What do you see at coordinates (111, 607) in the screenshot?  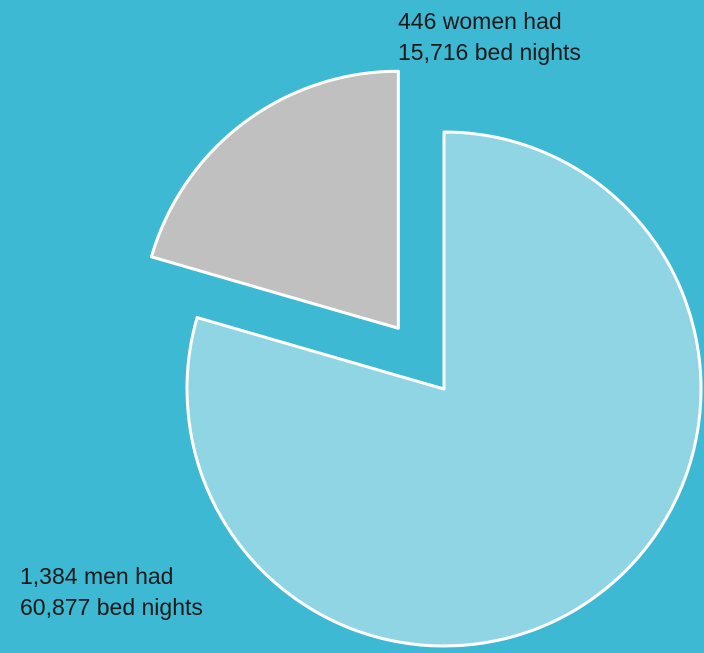 I see `men-label-line-2: 60,877 bed nights` at bounding box center [111, 607].